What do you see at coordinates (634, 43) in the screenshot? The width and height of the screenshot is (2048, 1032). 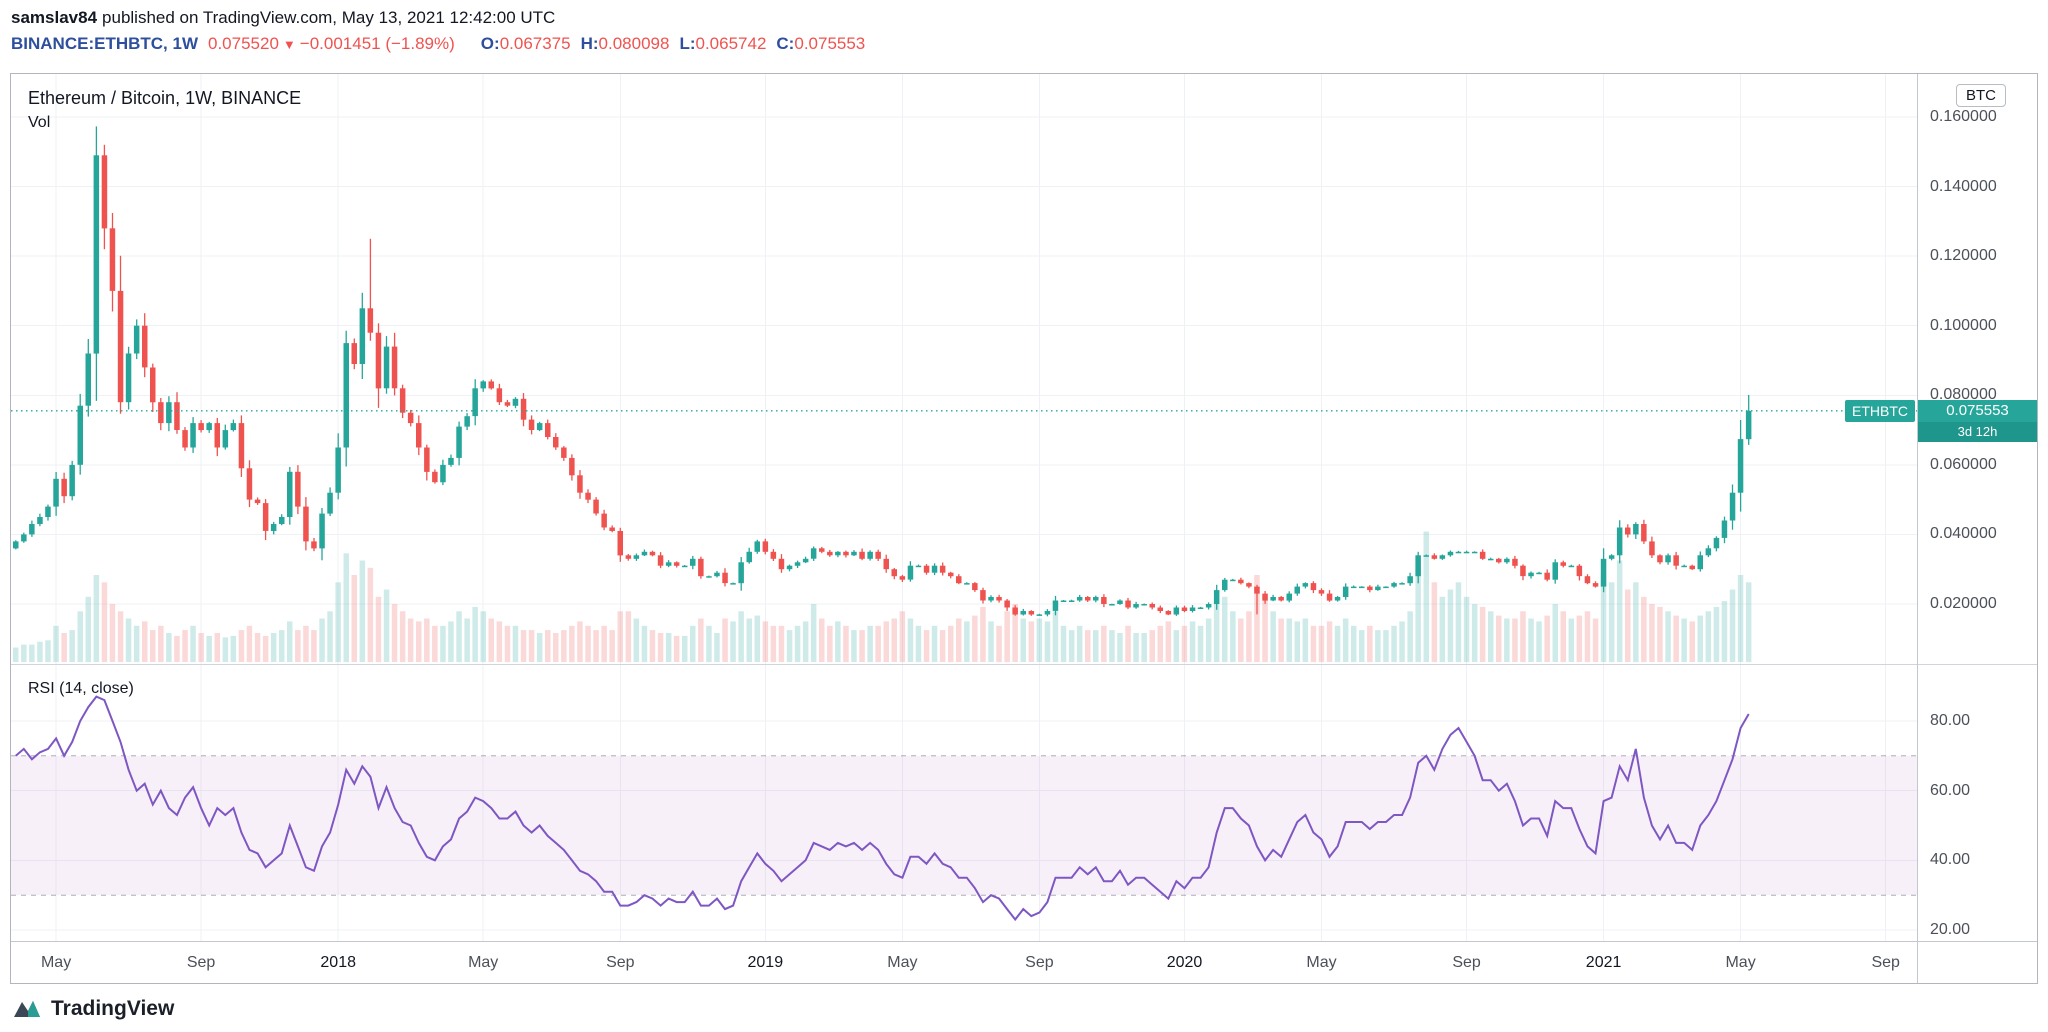 I see `high-value: 0.080098` at bounding box center [634, 43].